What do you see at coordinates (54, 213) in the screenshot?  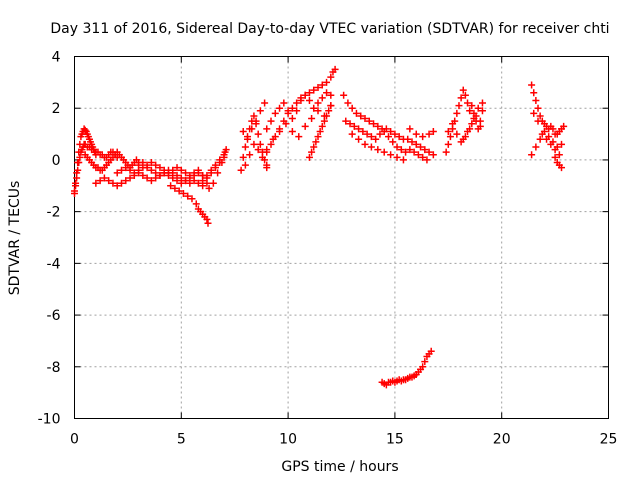 I see `y-tick-label: -2` at bounding box center [54, 213].